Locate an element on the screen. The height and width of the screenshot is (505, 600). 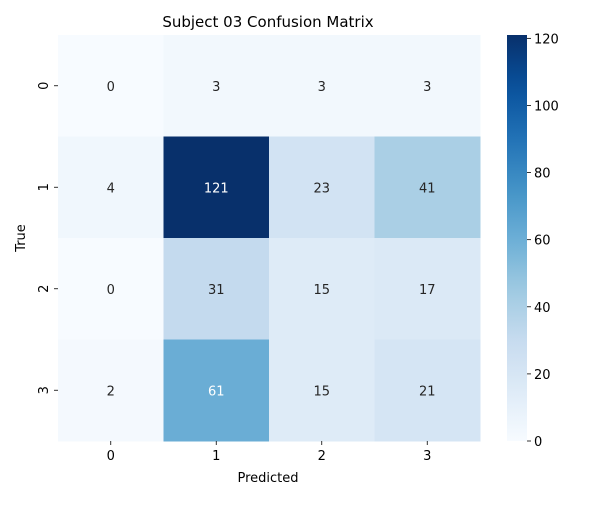
heatmap-cell-r0-c1 is located at coordinates (216, 86).